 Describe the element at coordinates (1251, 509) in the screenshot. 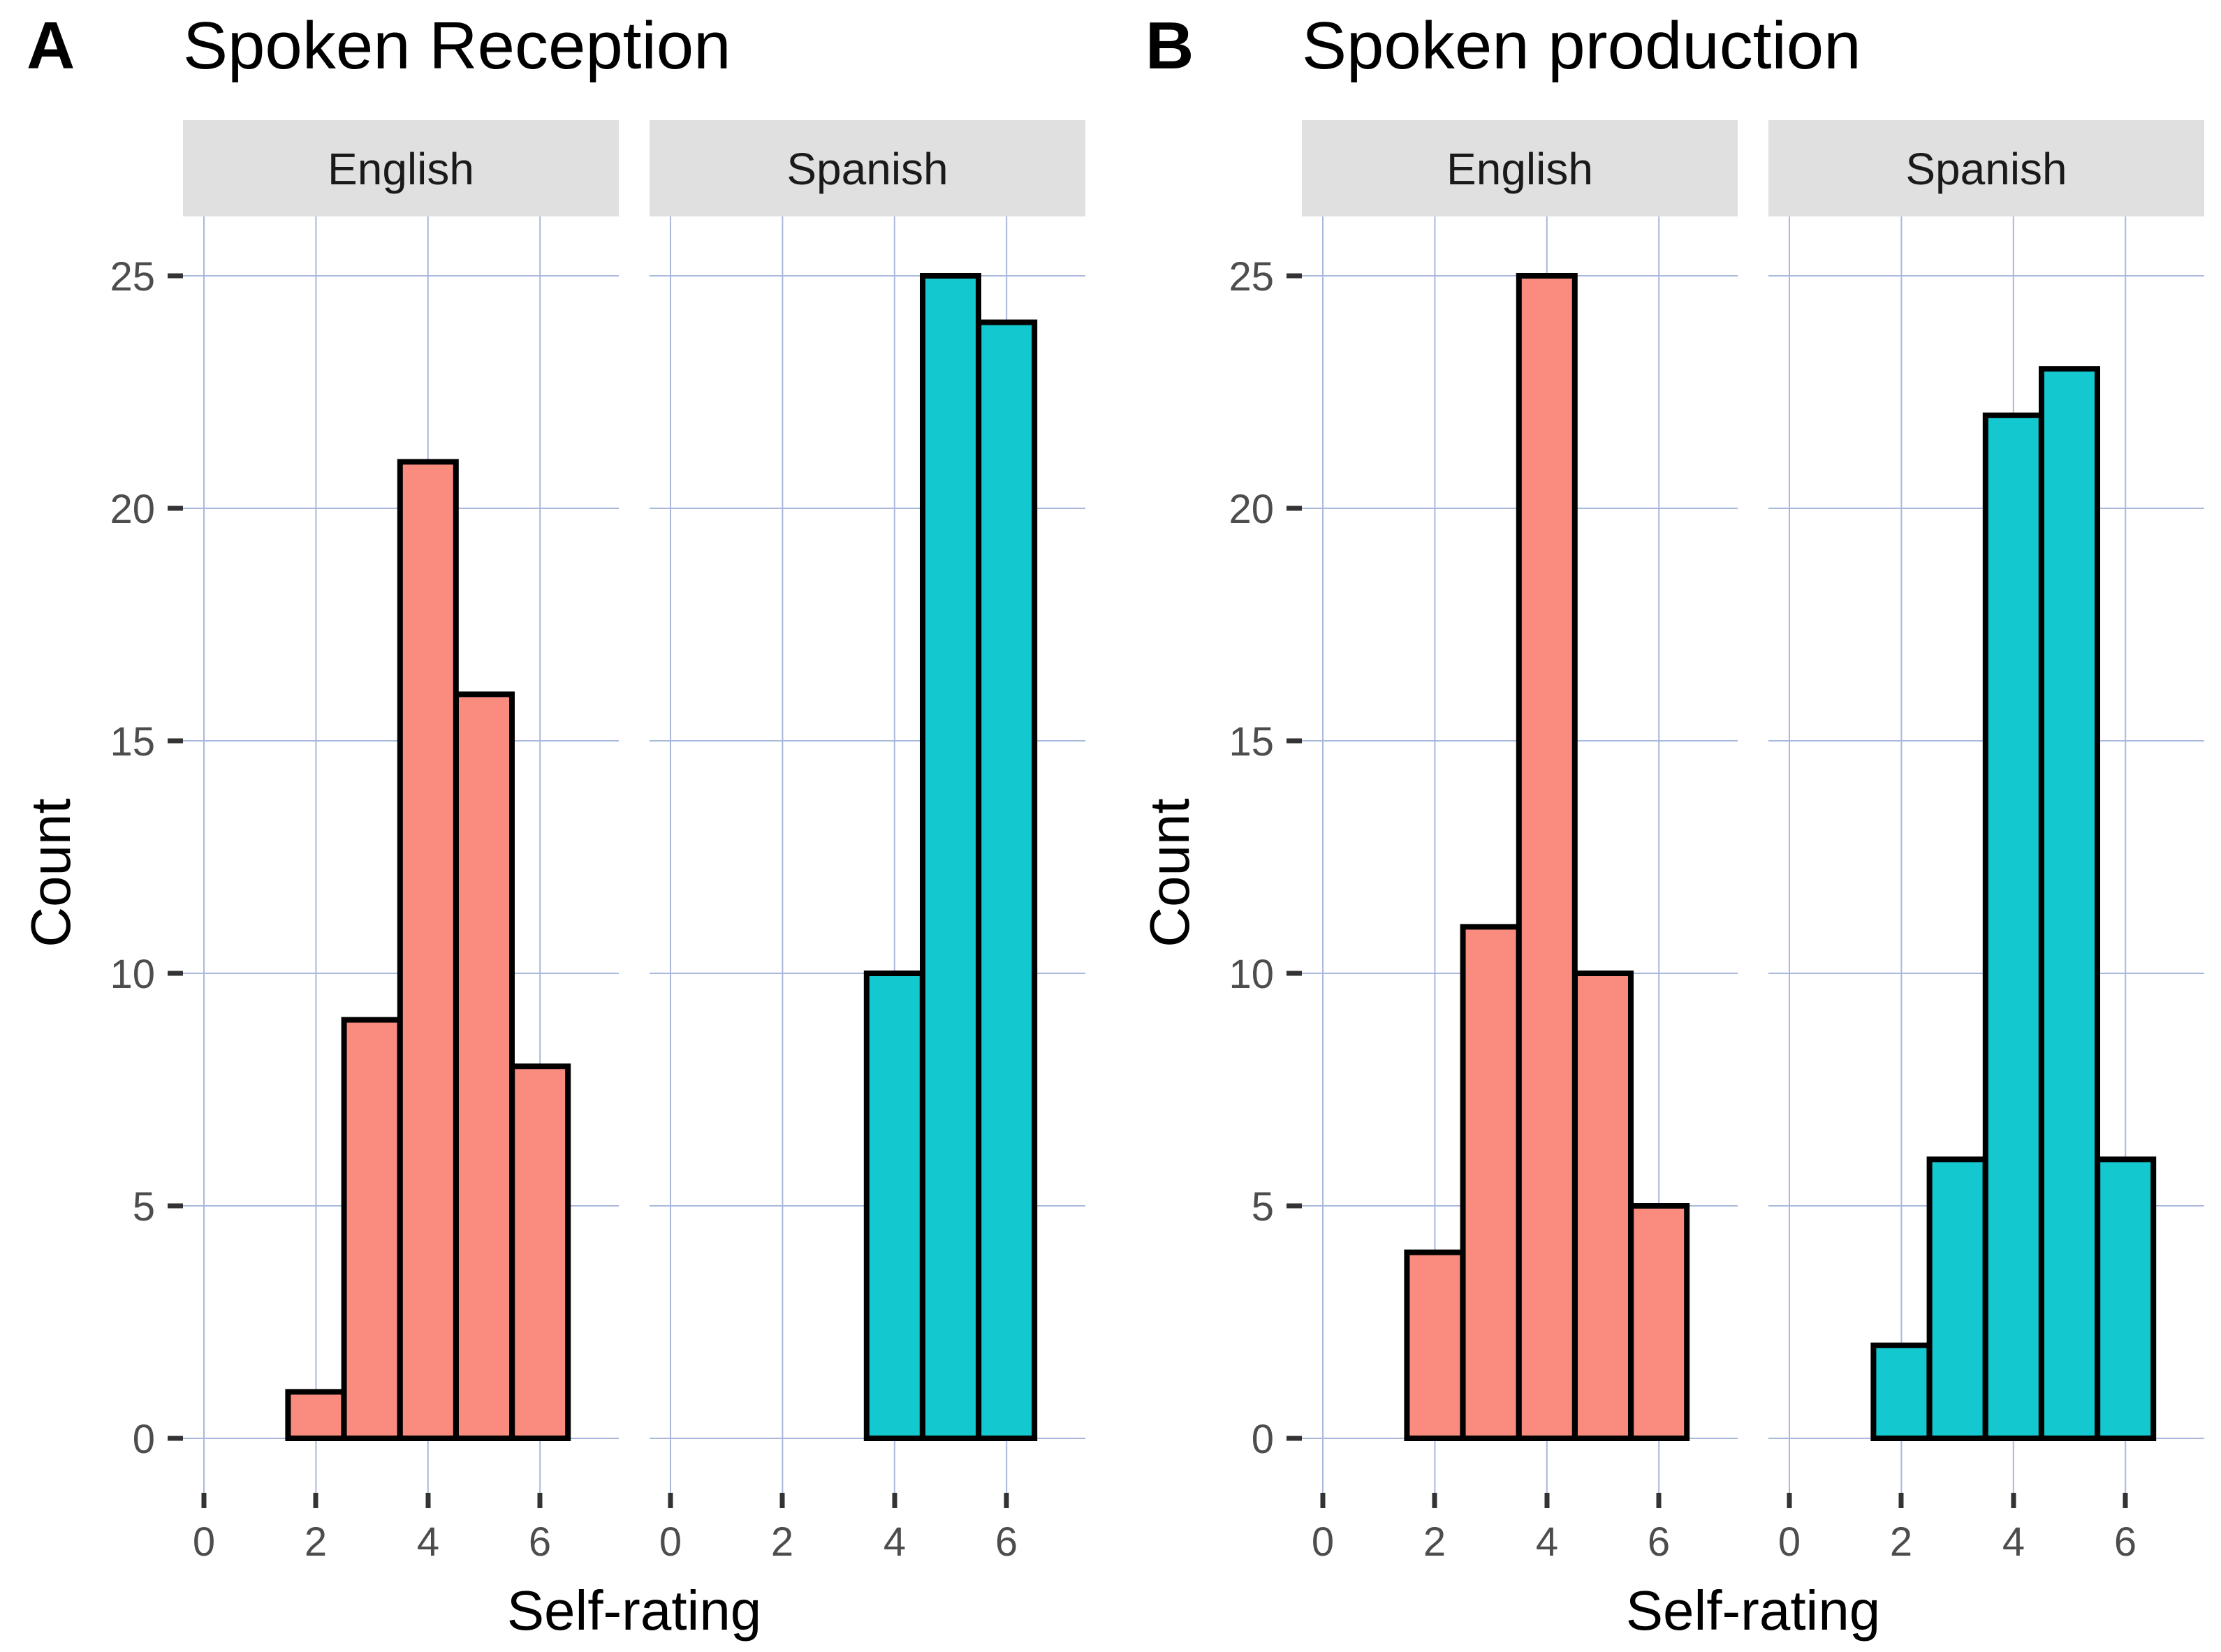

I see `panel-b-y-tick-label: 20` at that location.